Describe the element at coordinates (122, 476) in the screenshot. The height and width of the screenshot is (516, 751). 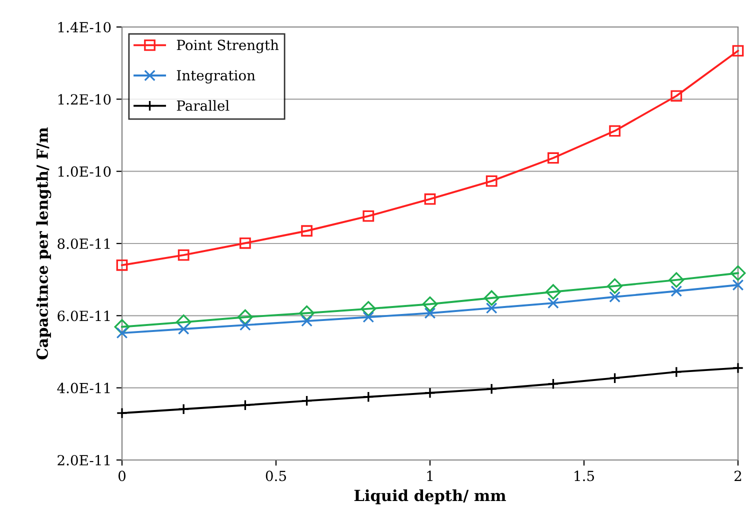
I see `x-tick-label: 0` at that location.